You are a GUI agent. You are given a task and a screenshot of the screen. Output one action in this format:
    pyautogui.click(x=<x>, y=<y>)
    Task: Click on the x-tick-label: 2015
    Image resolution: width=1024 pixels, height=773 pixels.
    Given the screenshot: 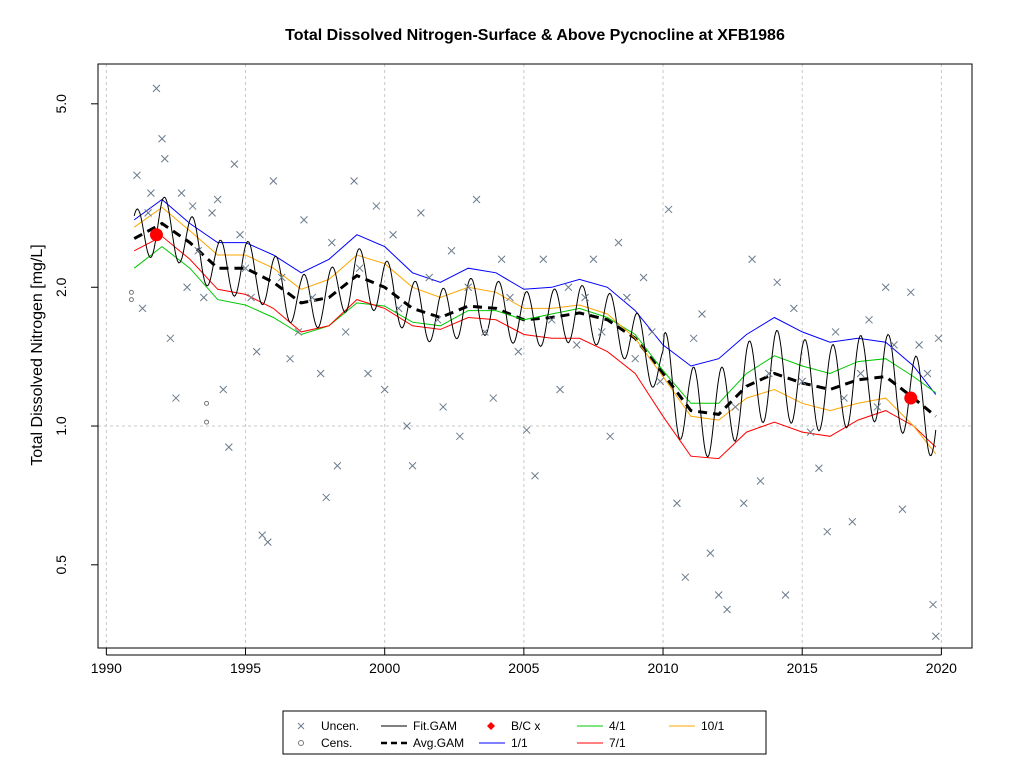 What is the action you would take?
    pyautogui.click(x=802, y=668)
    